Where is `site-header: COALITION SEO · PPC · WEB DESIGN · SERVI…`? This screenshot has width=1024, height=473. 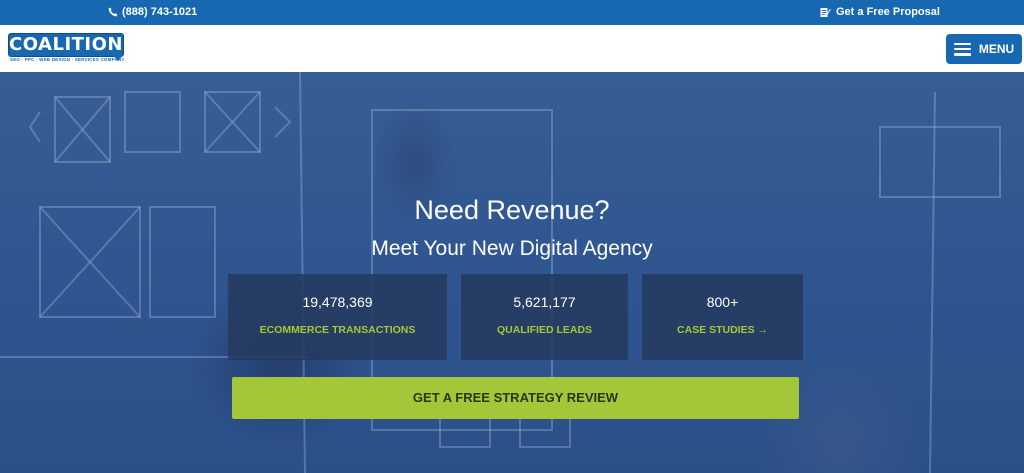 site-header: COALITION SEO · PPC · WEB DESIGN · SERVI… is located at coordinates (512, 49).